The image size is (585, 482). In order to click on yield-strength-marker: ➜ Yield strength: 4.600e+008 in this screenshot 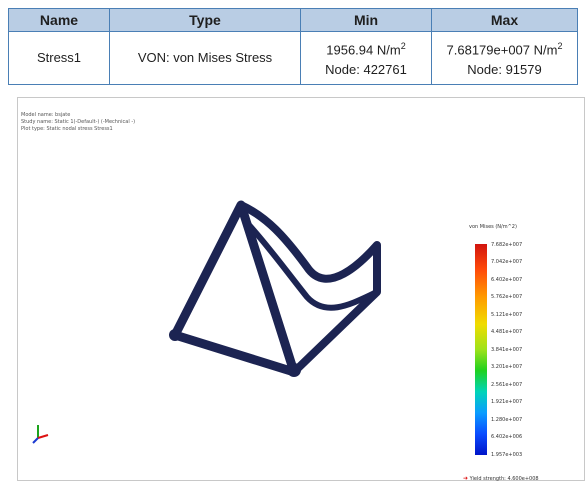, I will do `click(501, 478)`.